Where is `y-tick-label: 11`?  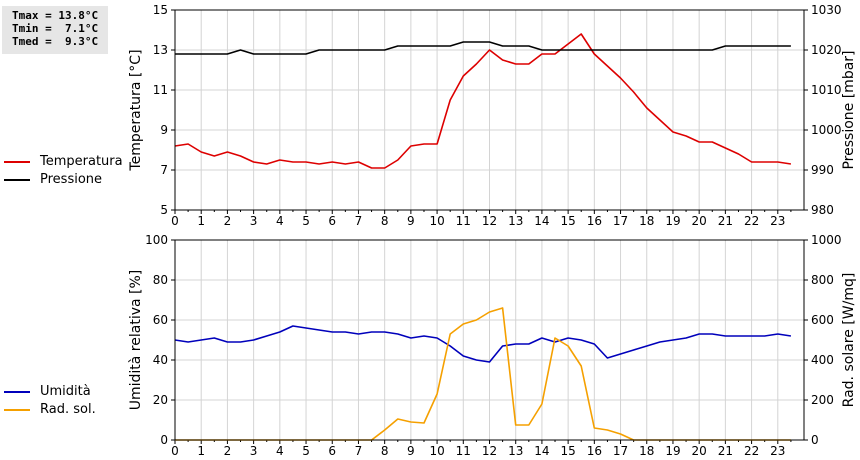 y-tick-label: 11 is located at coordinates (160, 90).